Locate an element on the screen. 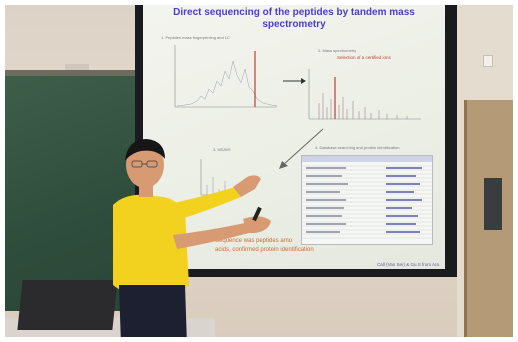 The height and width of the screenshot is (342, 518). slide-note-line-2: acids, confirmed protein identification is located at coordinates (264, 250).